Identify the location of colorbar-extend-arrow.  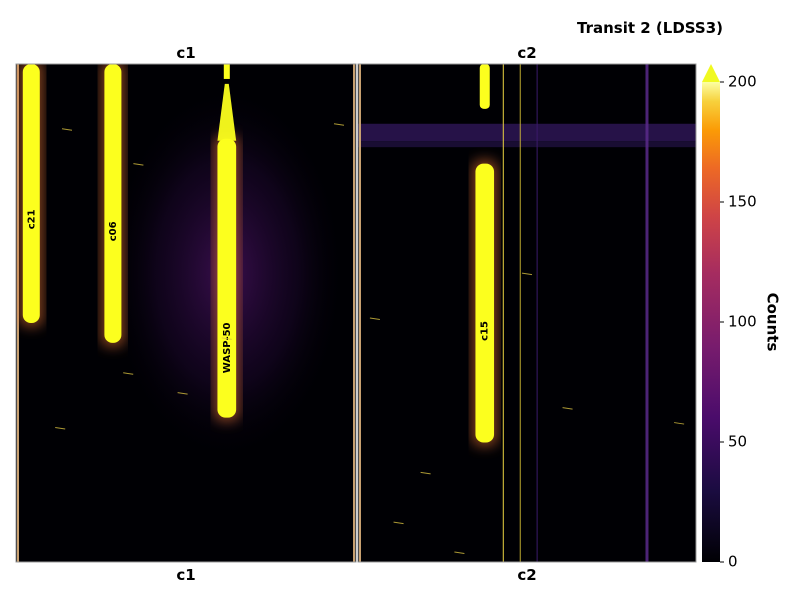
(711, 73).